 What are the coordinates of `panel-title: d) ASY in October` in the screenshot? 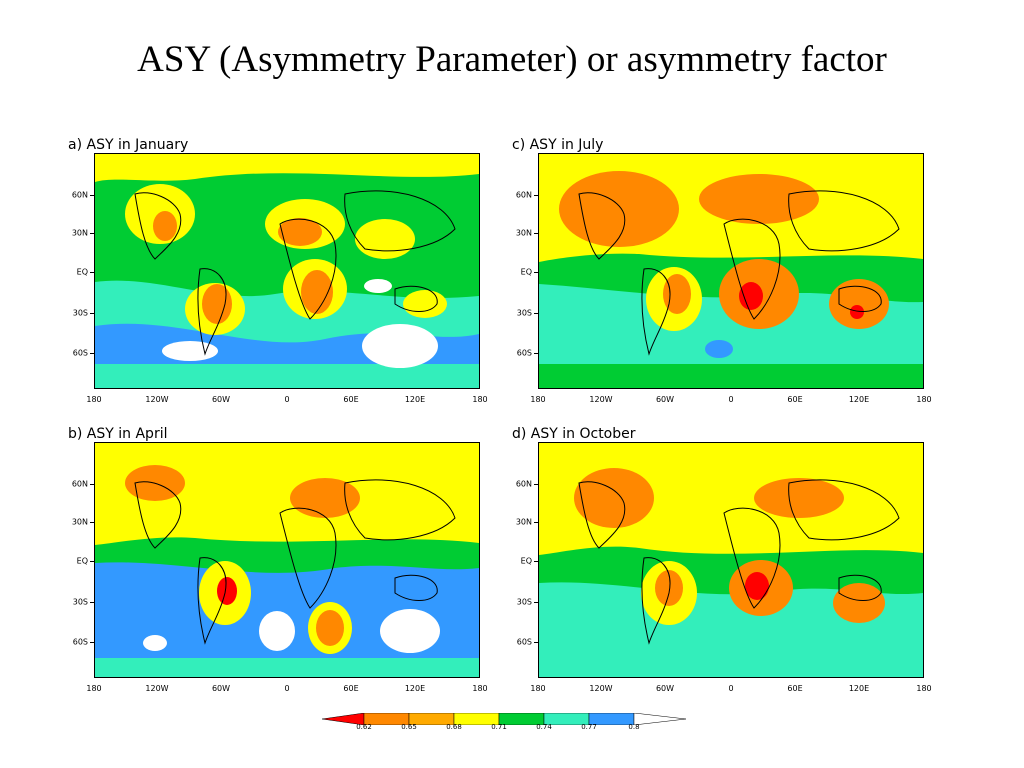 It's located at (574, 434).